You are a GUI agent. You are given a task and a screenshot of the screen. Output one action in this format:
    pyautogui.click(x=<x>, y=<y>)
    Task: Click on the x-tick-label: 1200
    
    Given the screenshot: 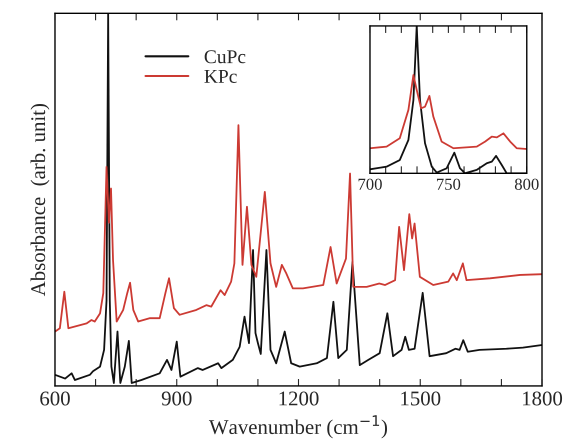 What is the action you would take?
    pyautogui.click(x=299, y=398)
    